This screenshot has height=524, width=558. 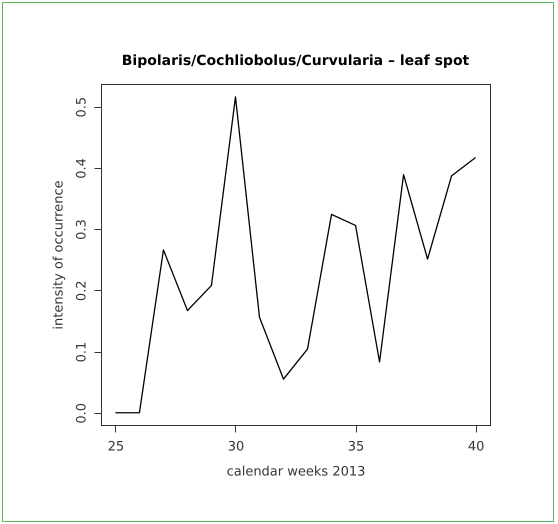 What do you see at coordinates (82, 352) in the screenshot?
I see `y-tick-label: 0.1` at bounding box center [82, 352].